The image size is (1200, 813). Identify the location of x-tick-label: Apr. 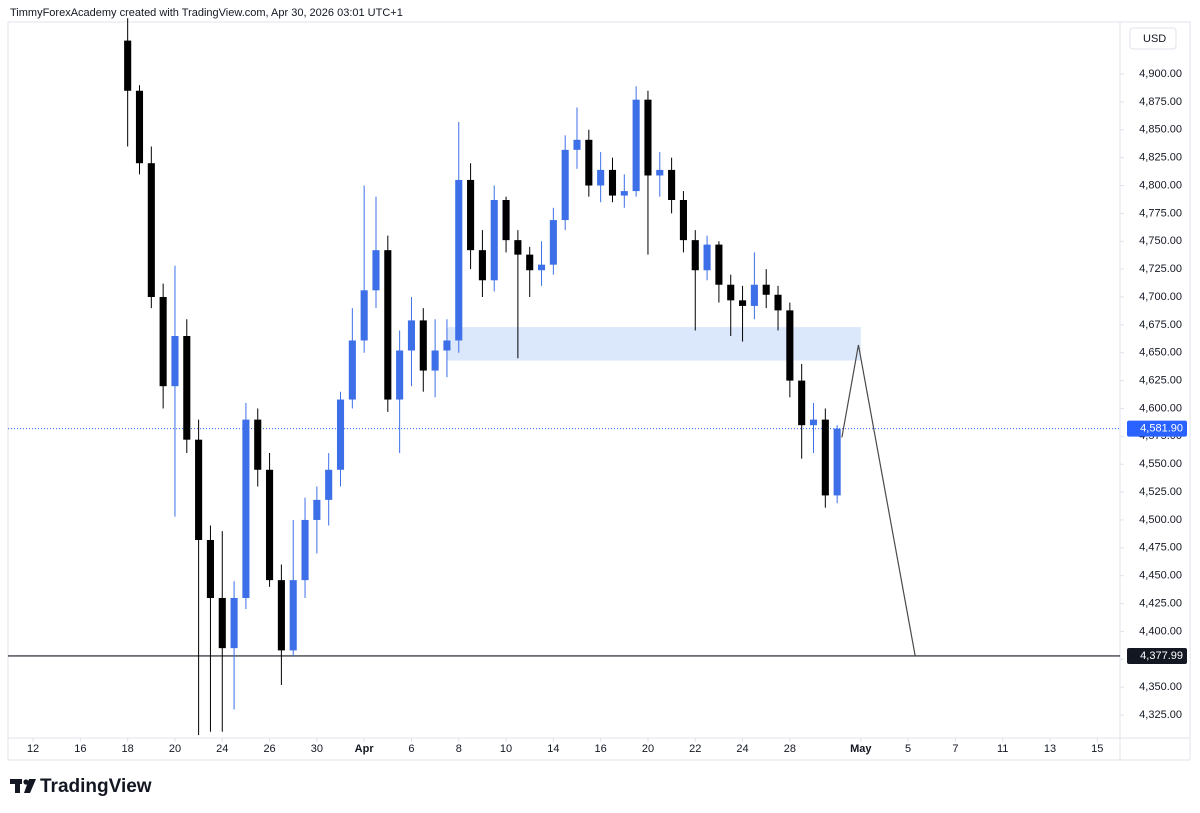
(365, 749).